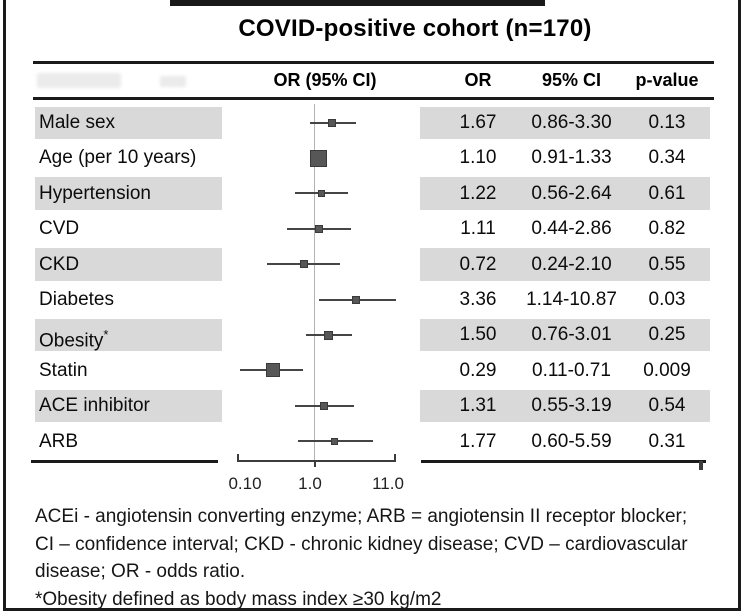 This screenshot has width=750, height=614. I want to click on row-label: Age (per 10 years), so click(118, 158).